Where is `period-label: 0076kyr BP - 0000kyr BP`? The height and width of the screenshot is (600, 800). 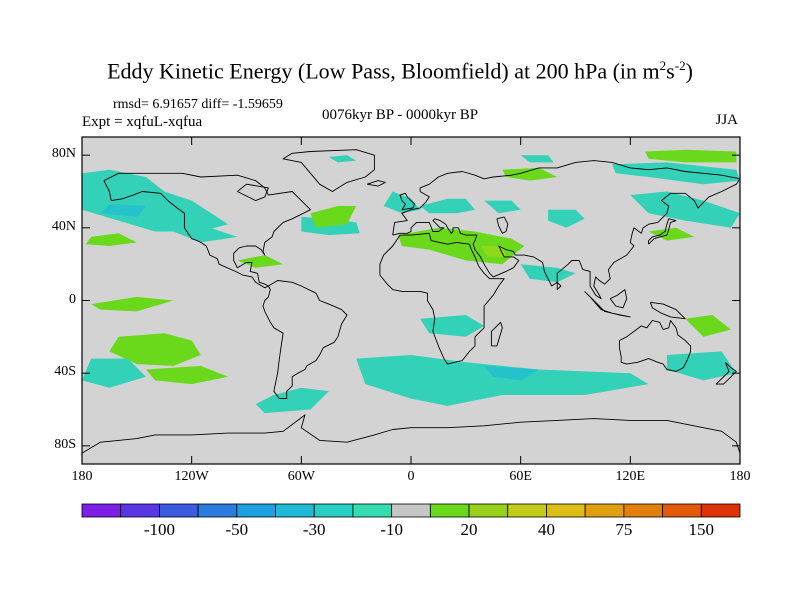
period-label: 0076kyr BP - 0000kyr BP is located at coordinates (400, 115).